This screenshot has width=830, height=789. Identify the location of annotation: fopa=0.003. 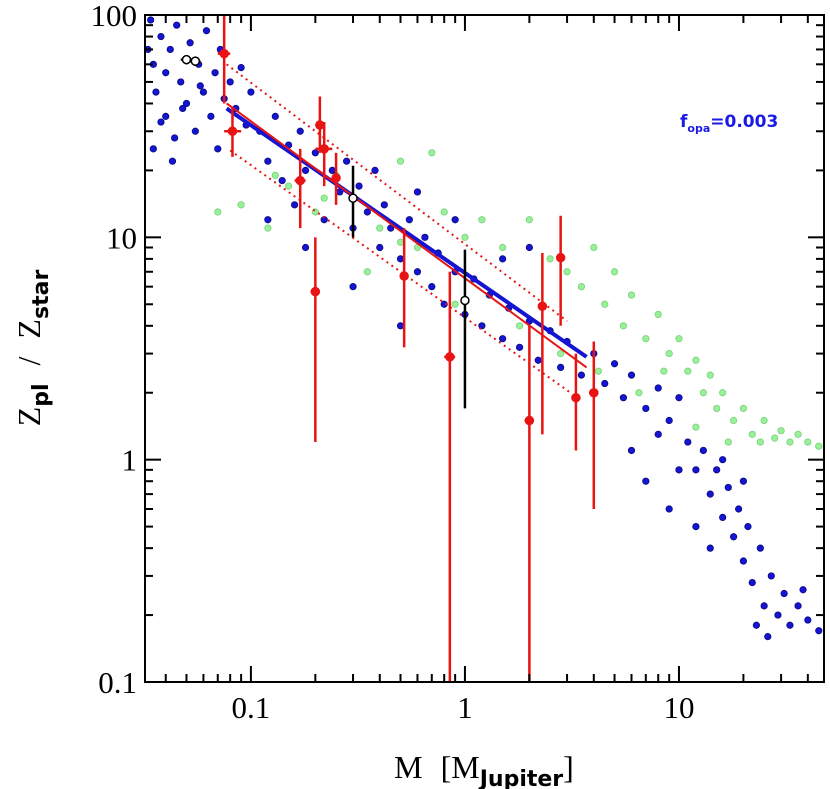
(729, 123).